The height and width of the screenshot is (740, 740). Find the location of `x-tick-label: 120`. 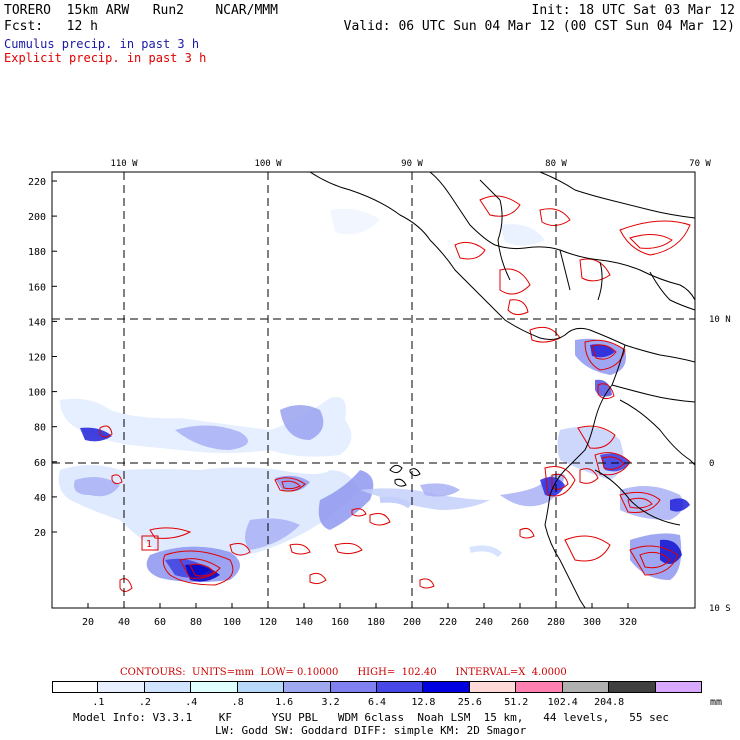

x-tick-label: 120 is located at coordinates (268, 622).